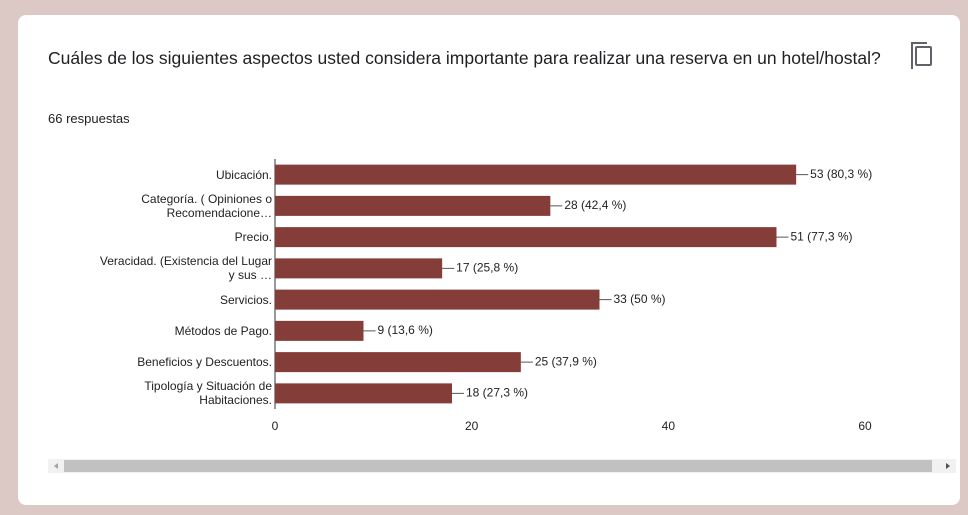 The image size is (968, 515). Describe the element at coordinates (245, 299) in the screenshot. I see `category-label: Servicios.` at that location.